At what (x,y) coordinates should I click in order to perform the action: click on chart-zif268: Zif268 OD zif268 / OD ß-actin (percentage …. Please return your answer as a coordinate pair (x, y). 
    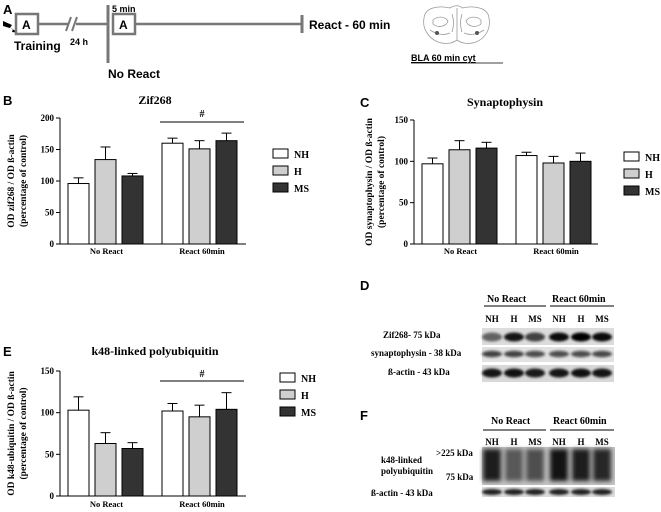
    Looking at the image, I should click on (126, 174).